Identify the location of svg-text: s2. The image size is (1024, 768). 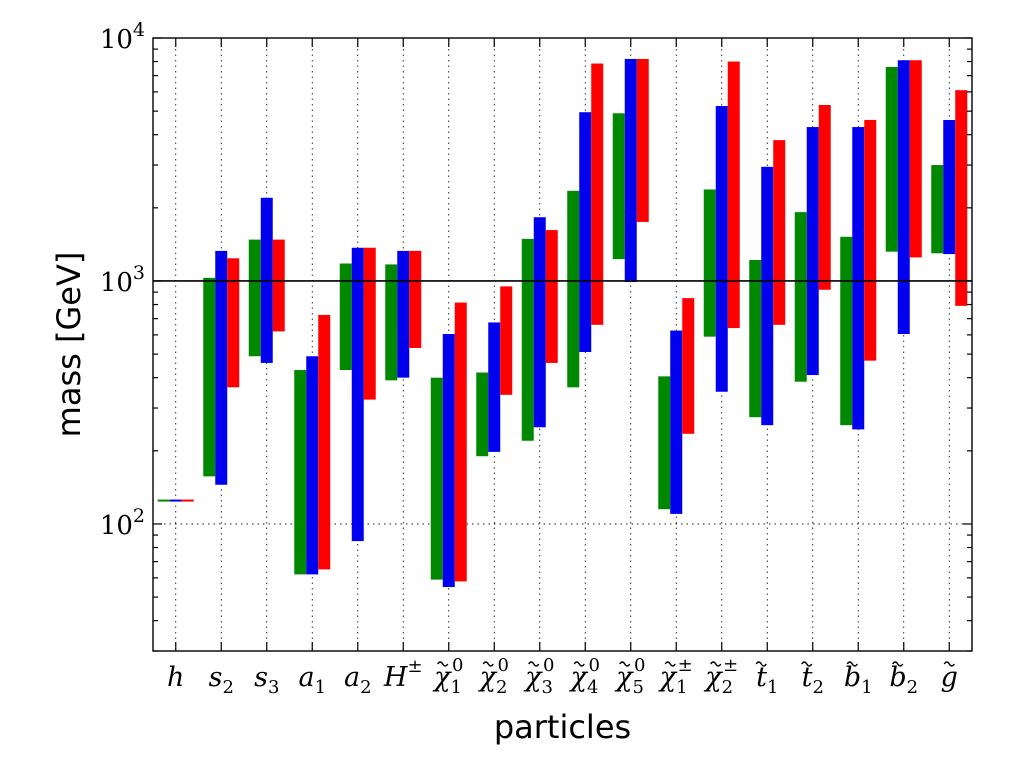
(221, 680).